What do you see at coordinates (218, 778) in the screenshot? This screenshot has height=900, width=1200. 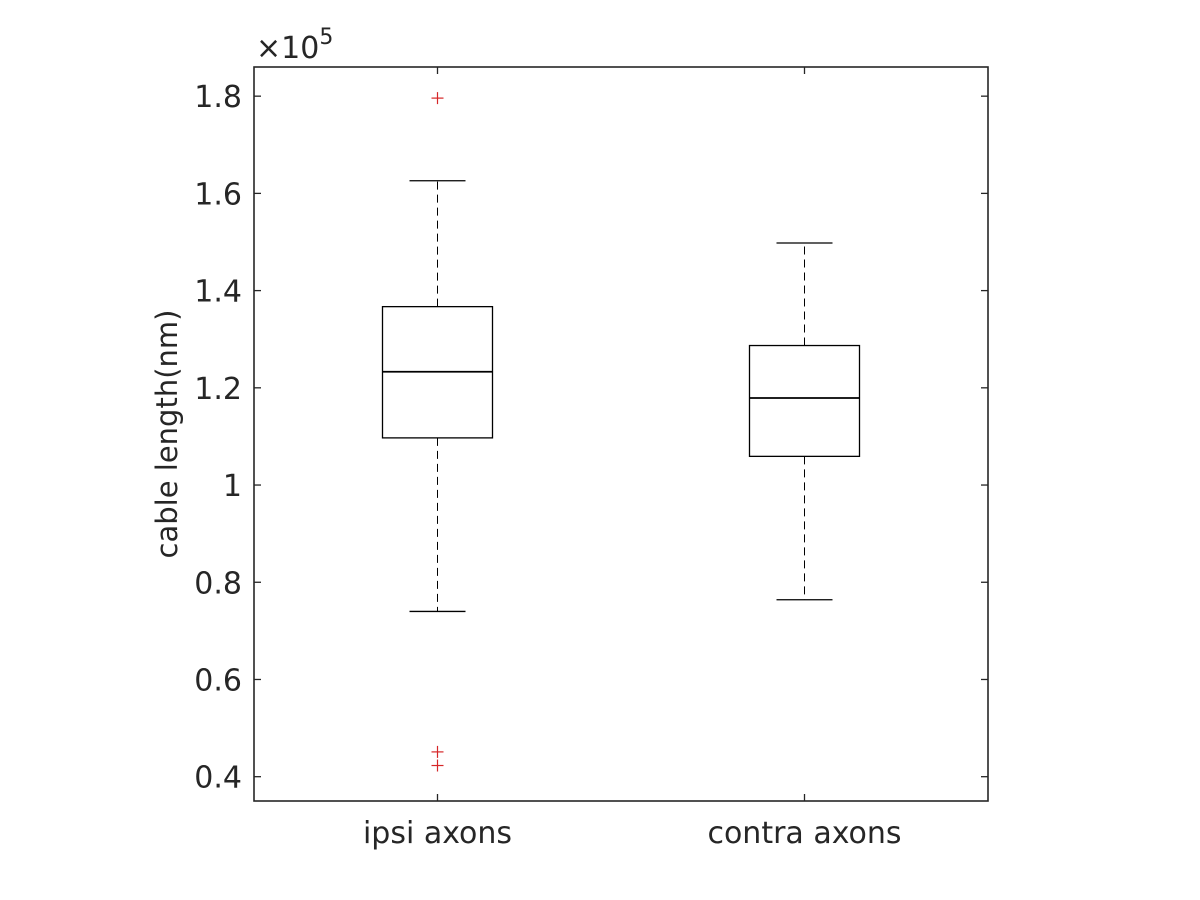 I see `y-tick-label: 0.4` at bounding box center [218, 778].